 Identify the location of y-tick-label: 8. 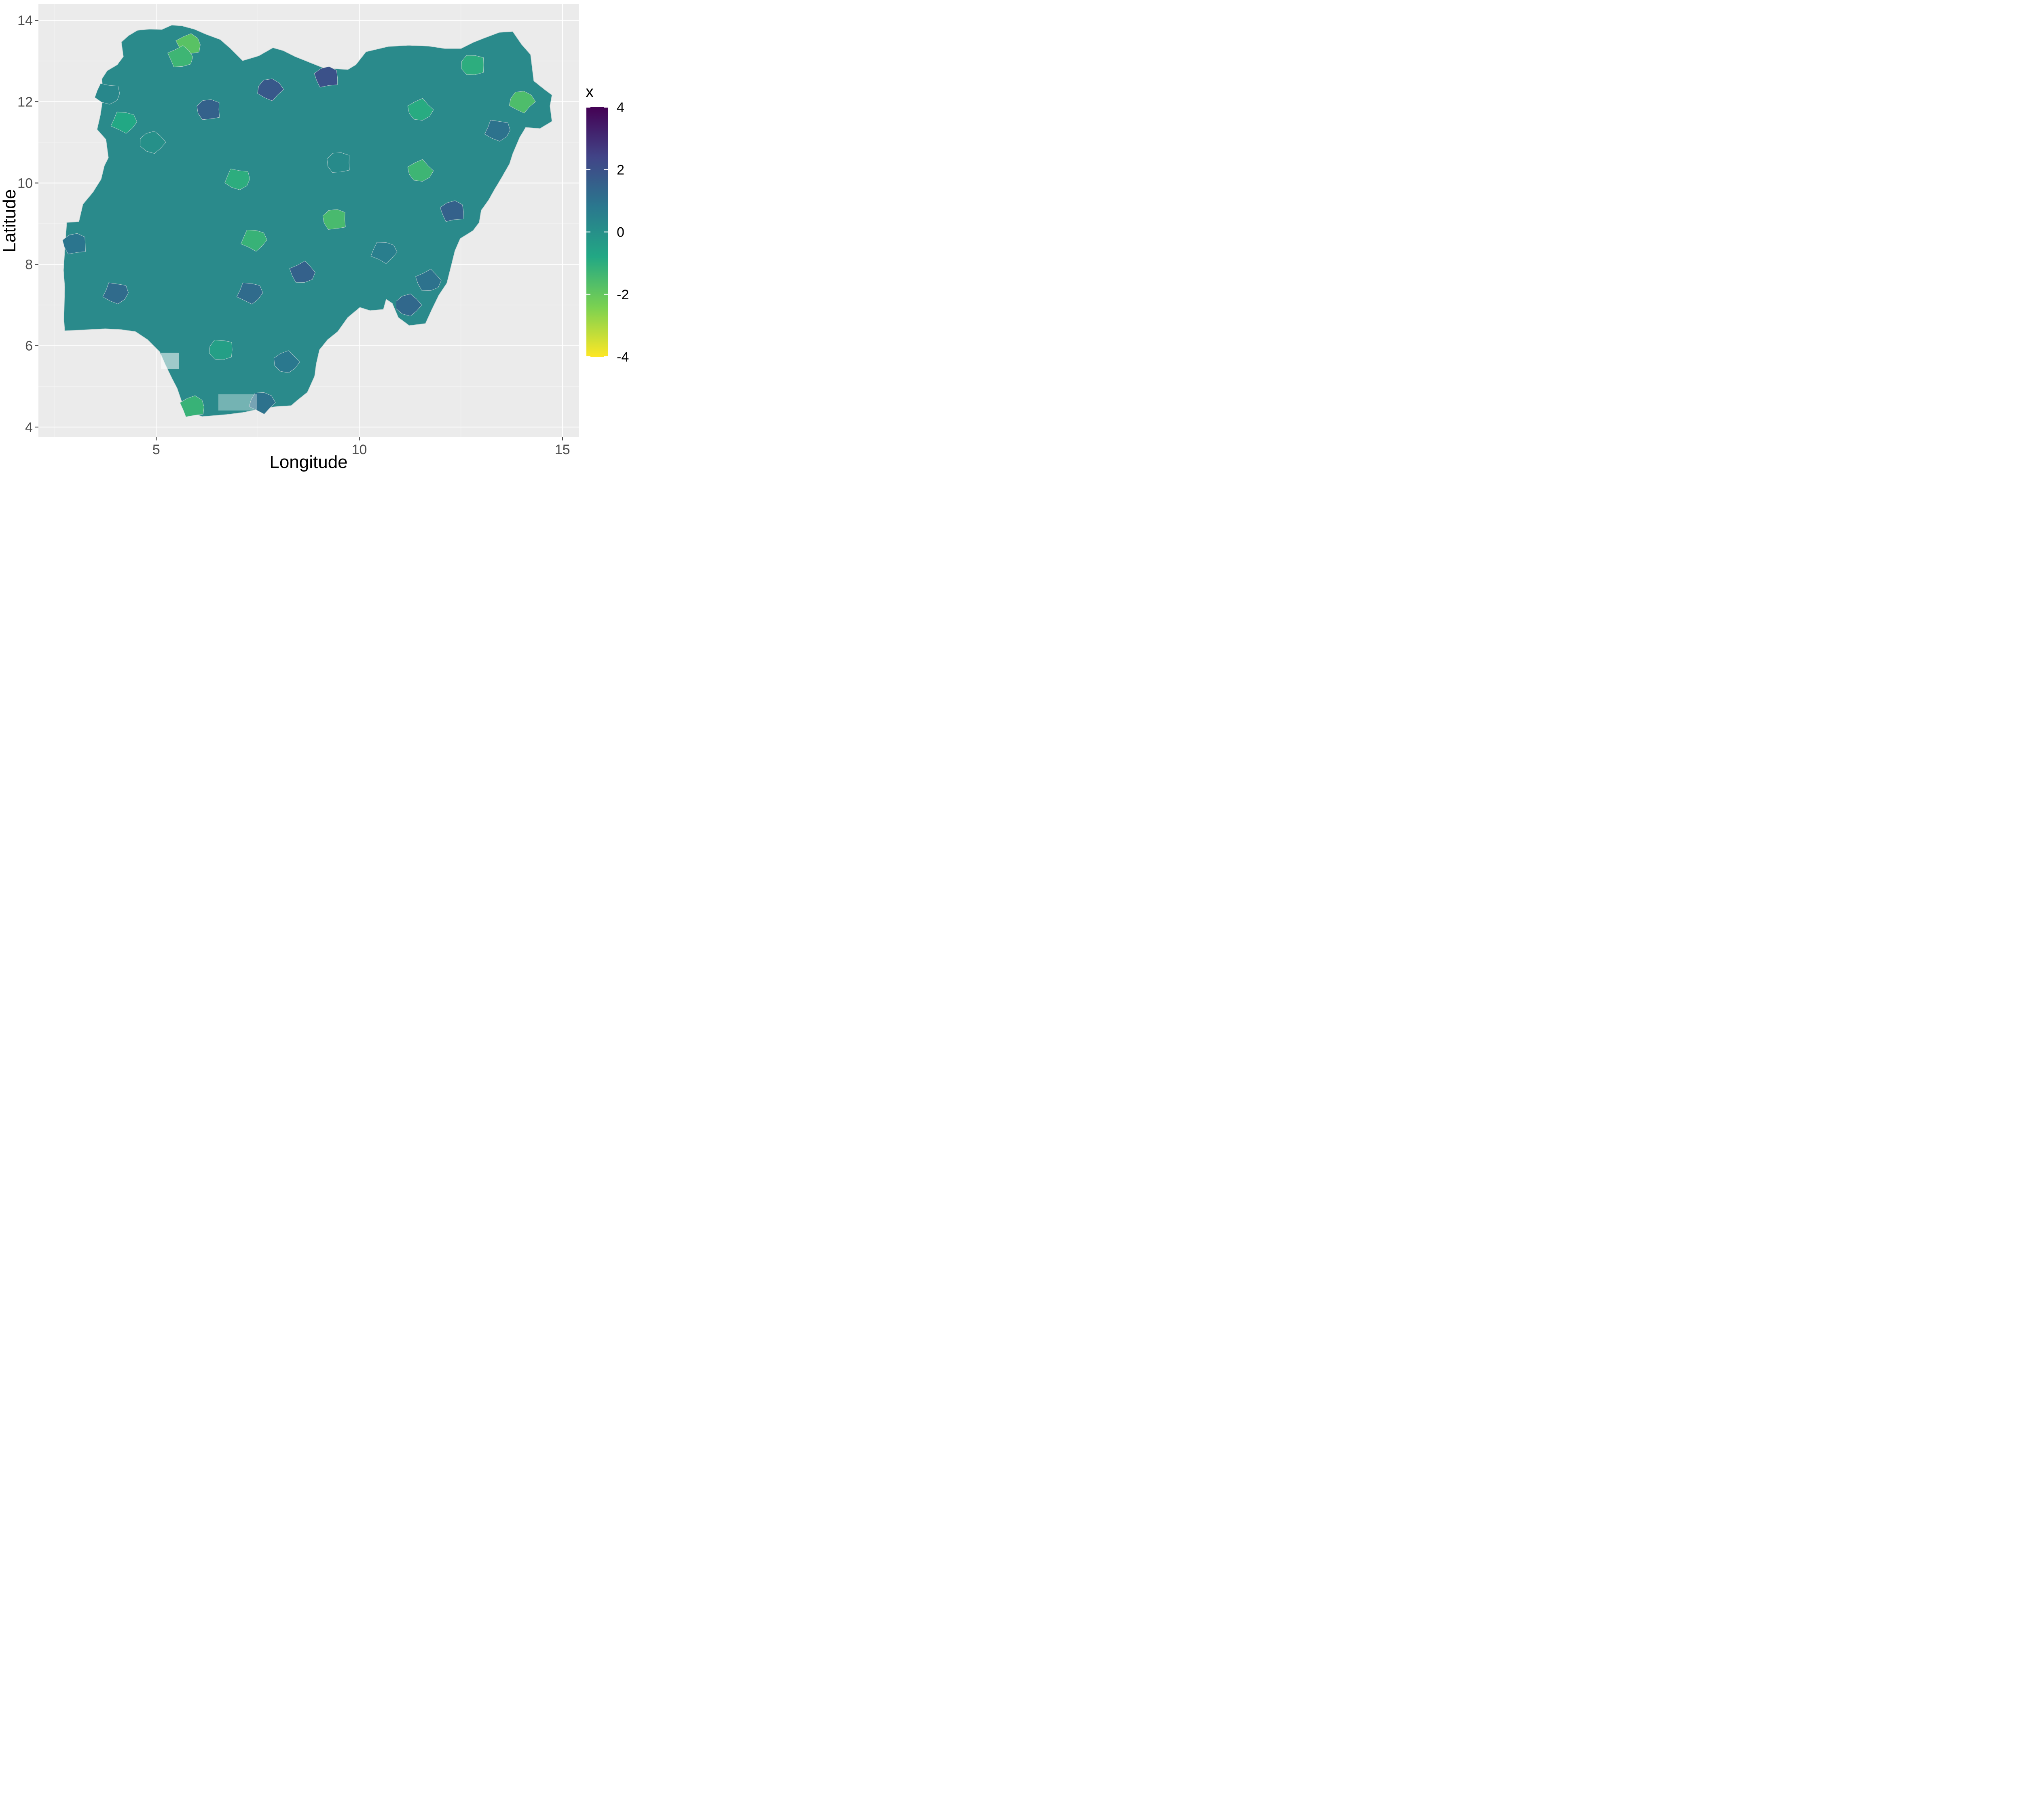
(29, 265).